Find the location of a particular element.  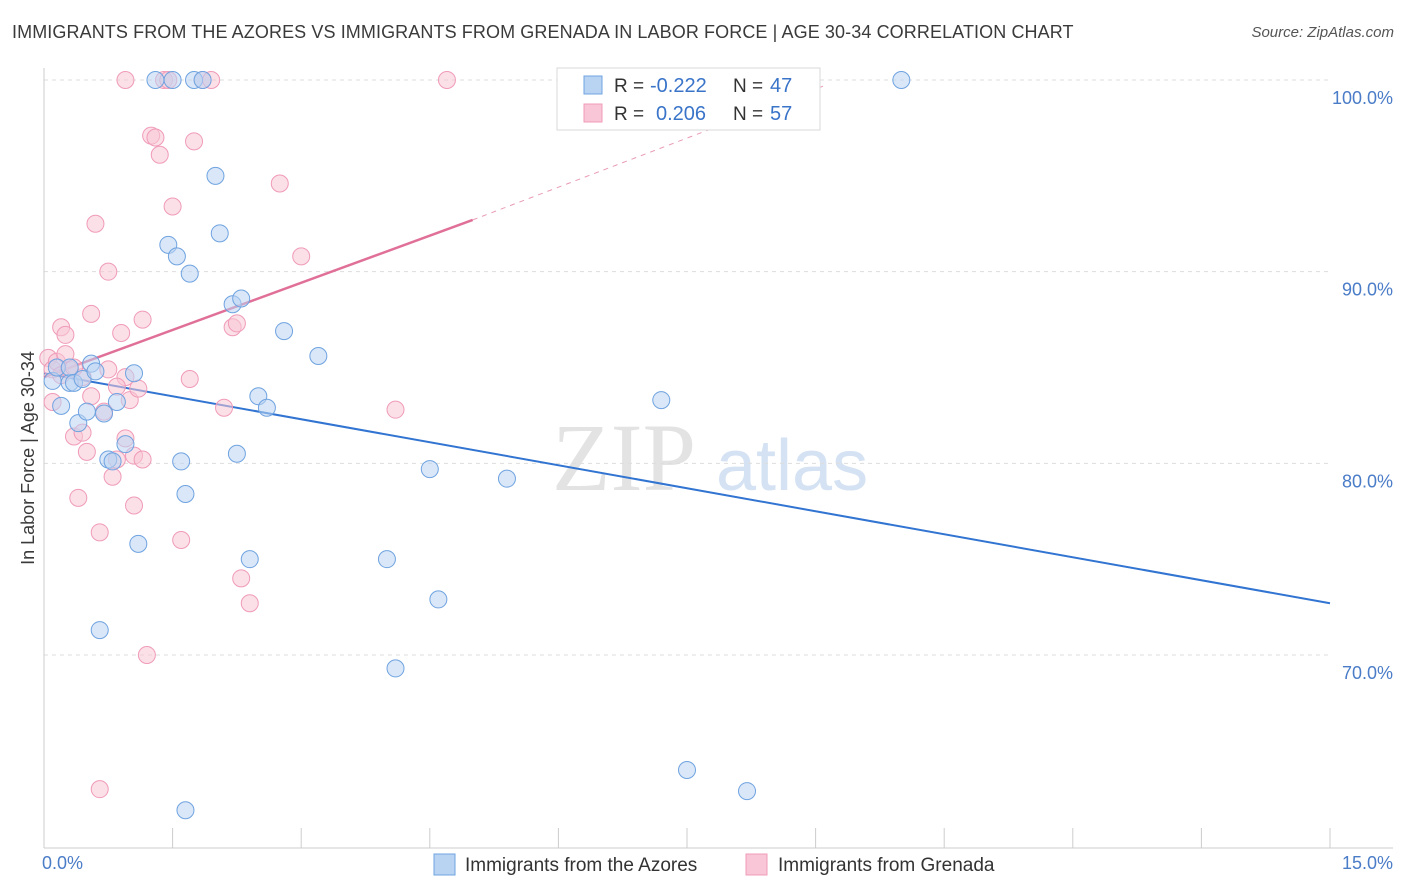

source-label: Source: ZipAtlas.com is located at coordinates (1322, 32).